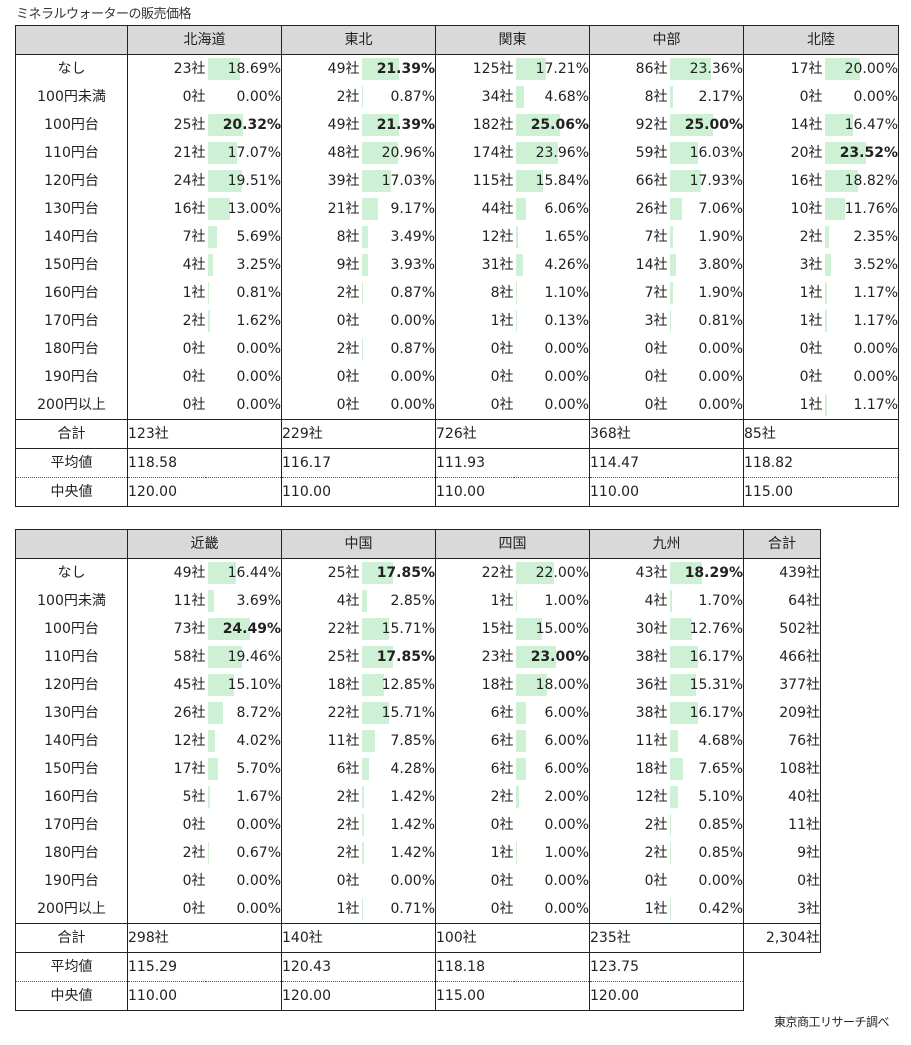 Image resolution: width=911 pixels, height=1045 pixels. Describe the element at coordinates (243, 769) in the screenshot. I see `share-percent: 5.70%` at that location.